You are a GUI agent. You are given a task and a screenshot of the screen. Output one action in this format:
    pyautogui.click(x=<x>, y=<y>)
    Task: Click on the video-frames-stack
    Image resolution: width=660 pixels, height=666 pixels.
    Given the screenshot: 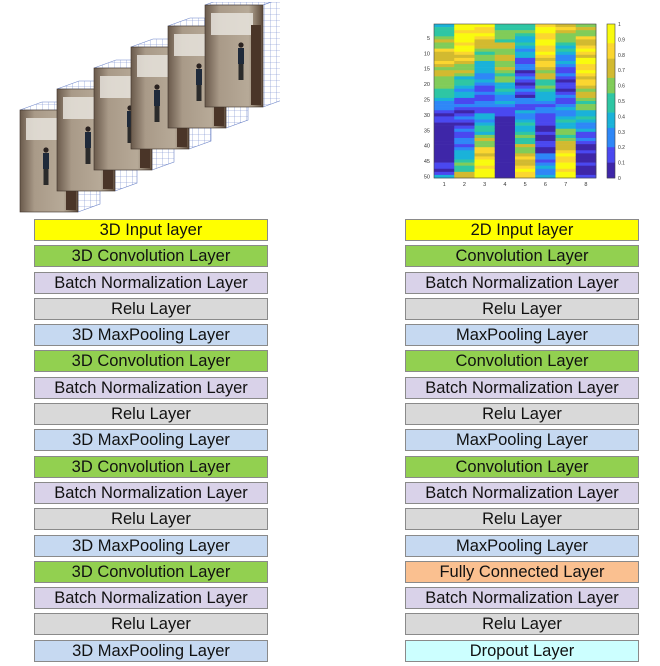 What is the action you would take?
    pyautogui.click(x=152, y=107)
    